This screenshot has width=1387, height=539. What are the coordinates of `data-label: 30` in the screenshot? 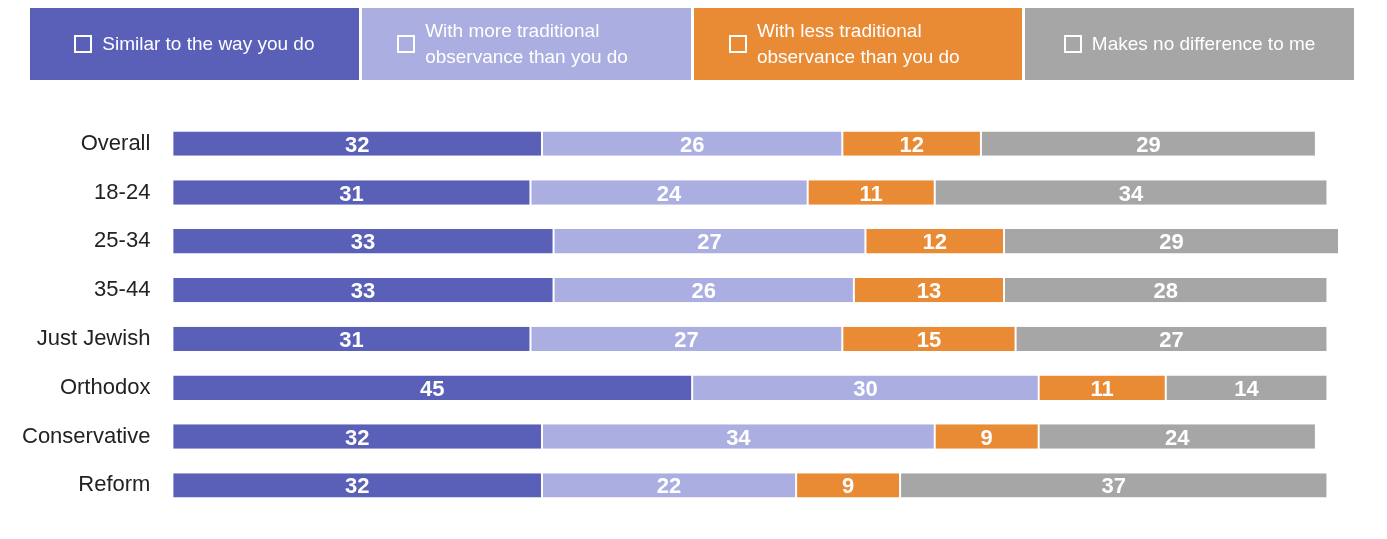 It's located at (865, 388).